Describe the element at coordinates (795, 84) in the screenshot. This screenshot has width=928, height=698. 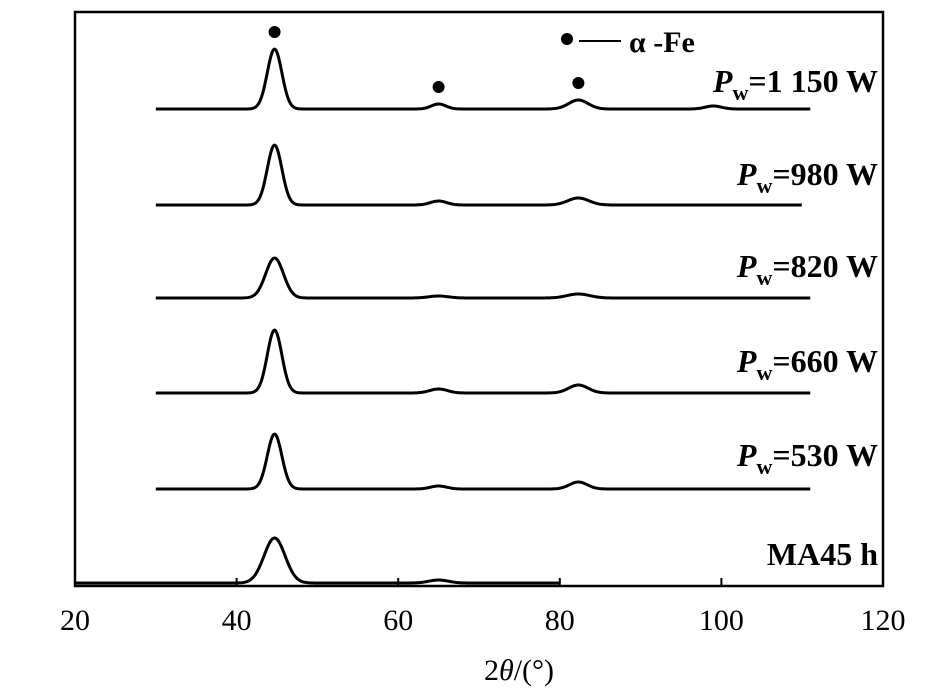
I see `series-label: Pw=1 150 W` at that location.